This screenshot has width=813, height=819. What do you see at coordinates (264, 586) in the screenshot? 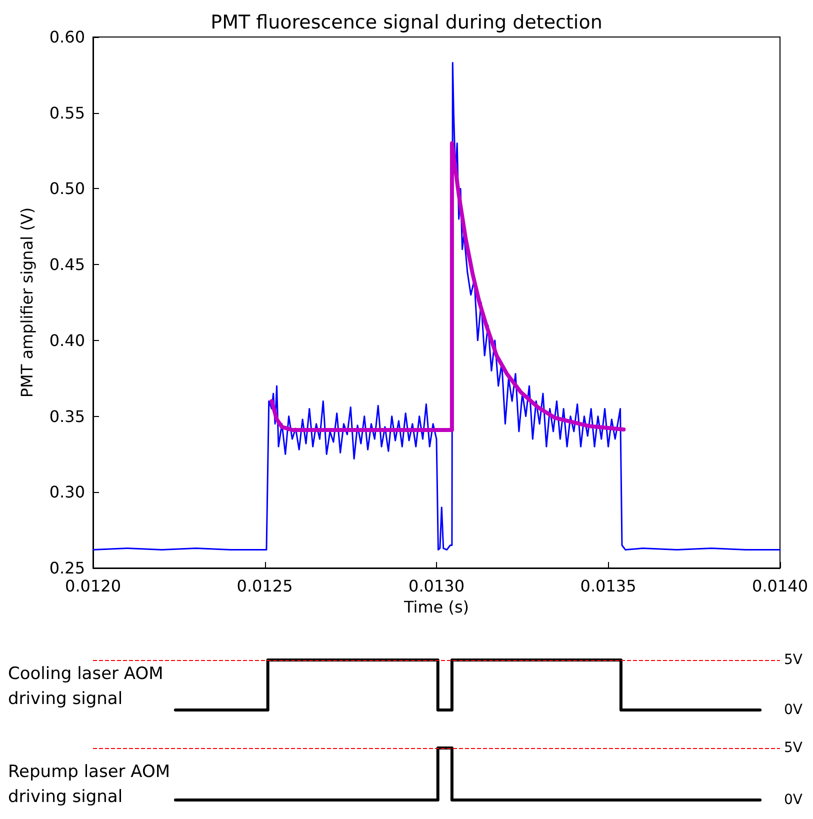
I see `x-tick-label: 0.0125` at bounding box center [264, 586].